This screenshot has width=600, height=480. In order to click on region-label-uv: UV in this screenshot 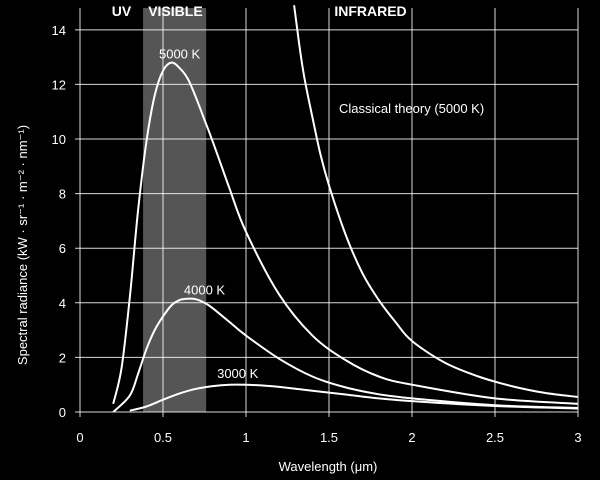, I will do `click(122, 11)`.